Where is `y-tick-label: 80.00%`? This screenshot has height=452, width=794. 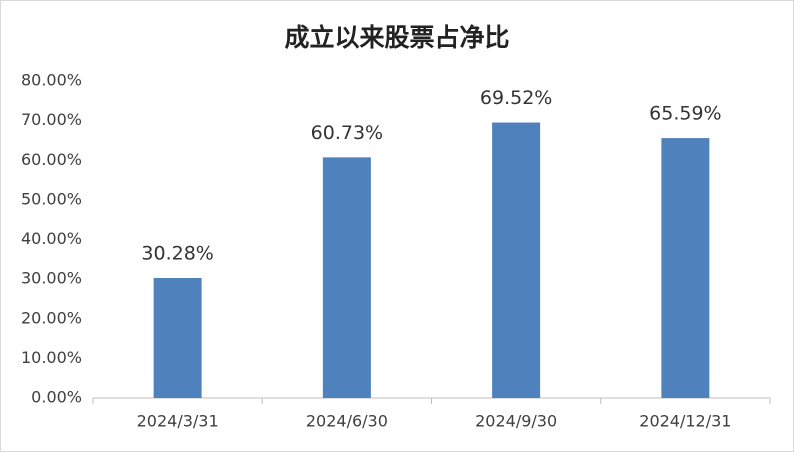
y-tick-label: 80.00% is located at coordinates (51, 80).